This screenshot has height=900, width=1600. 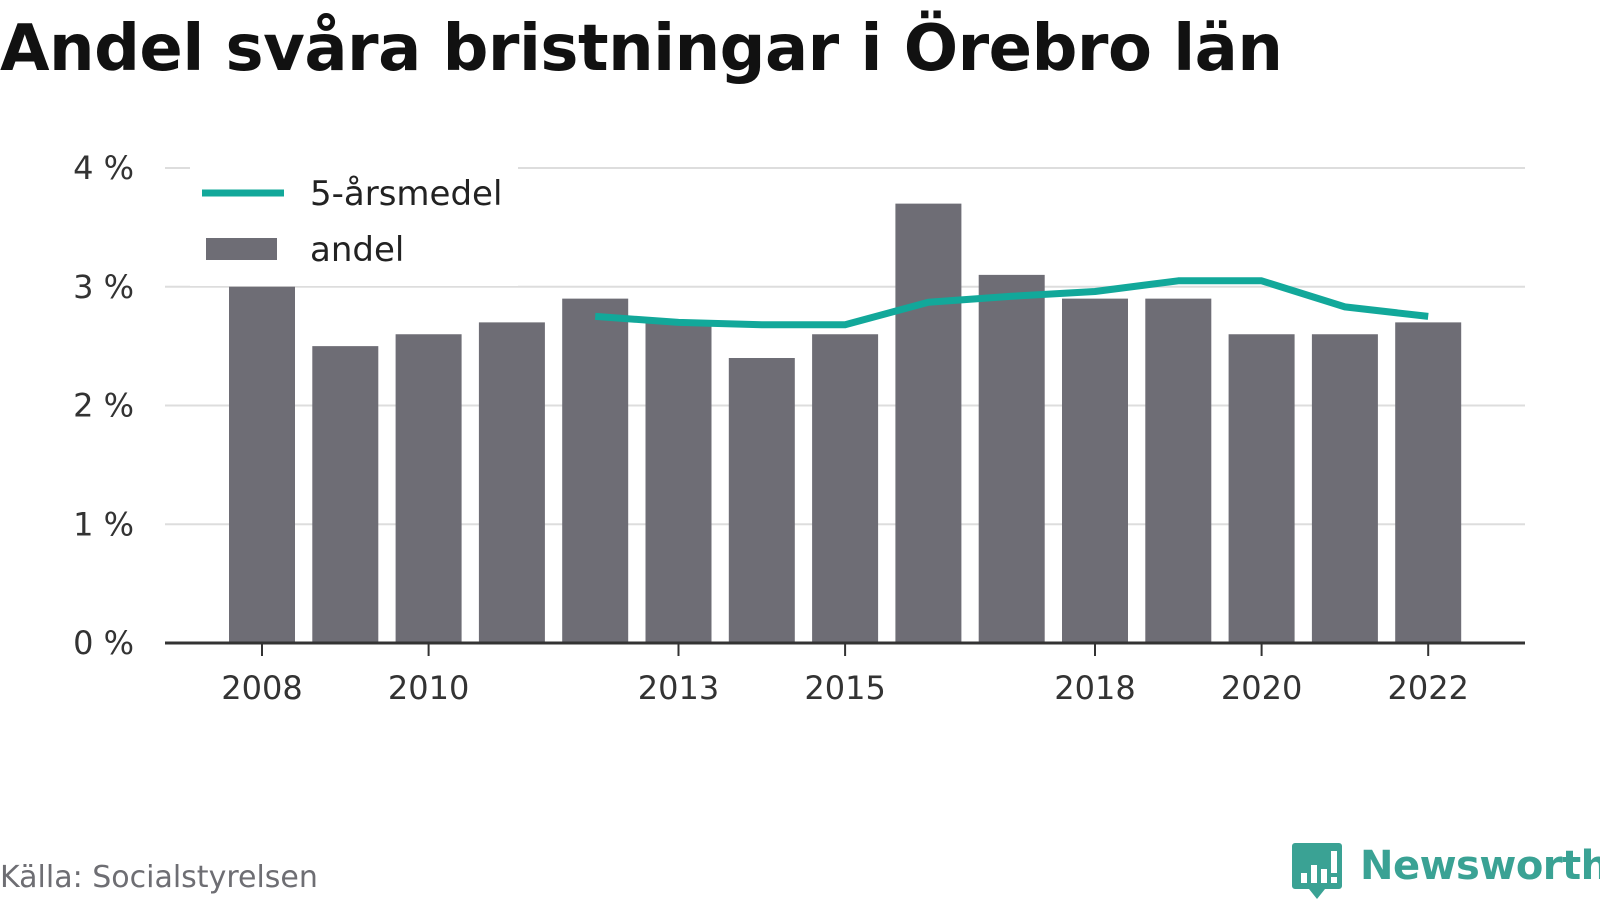 I want to click on newsworthy-logo: Newsworthy, so click(x=1446, y=871).